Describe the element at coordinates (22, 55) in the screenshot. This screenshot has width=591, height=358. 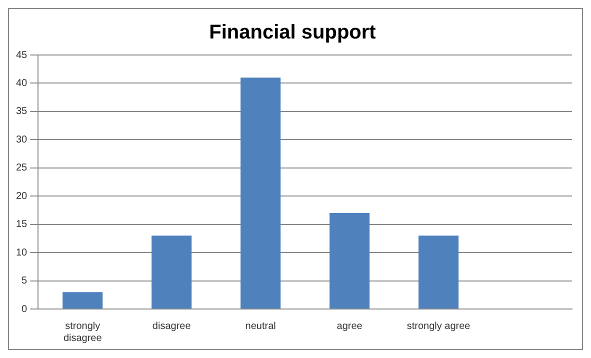
I see `y-tick-label: 45` at that location.